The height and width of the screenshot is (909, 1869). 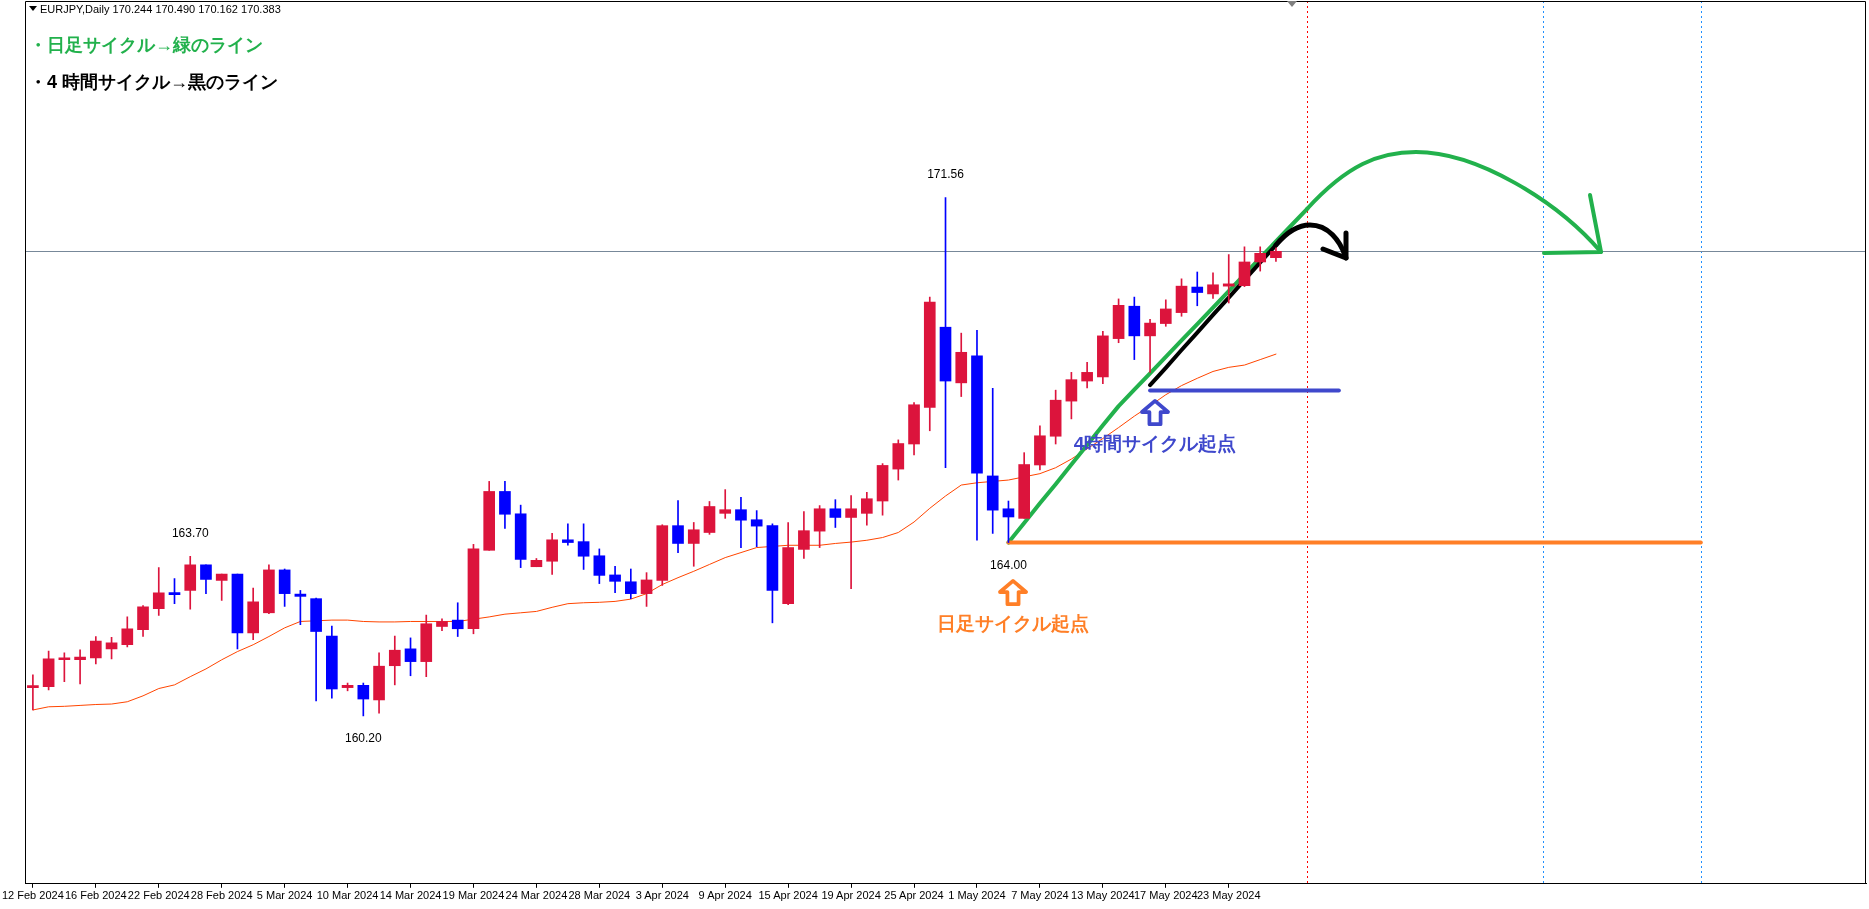 What do you see at coordinates (95, 895) in the screenshot?
I see `x-tick-label: 16 Feb 2024` at bounding box center [95, 895].